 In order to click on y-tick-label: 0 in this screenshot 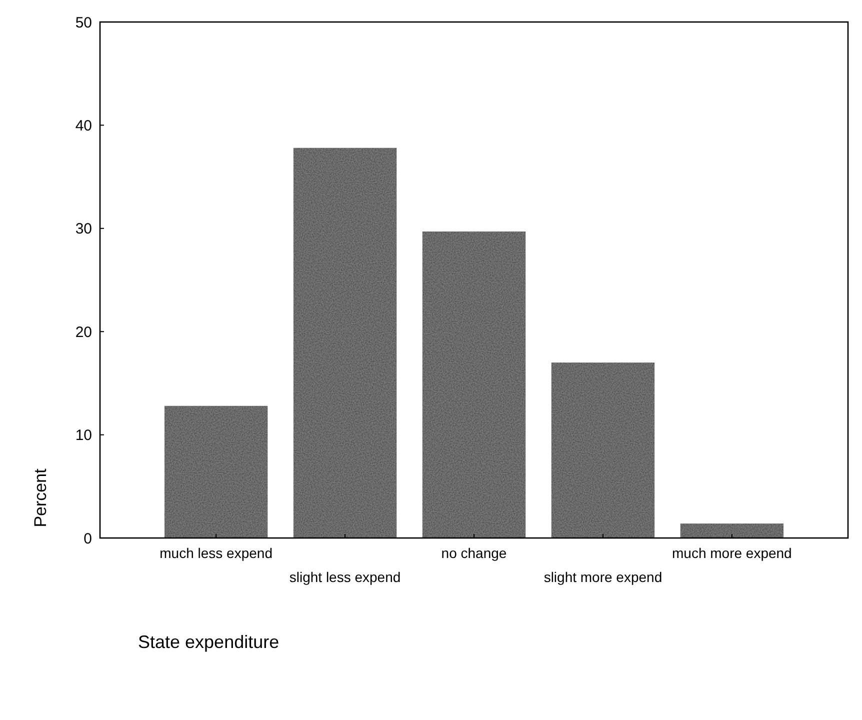, I will do `click(88, 539)`.